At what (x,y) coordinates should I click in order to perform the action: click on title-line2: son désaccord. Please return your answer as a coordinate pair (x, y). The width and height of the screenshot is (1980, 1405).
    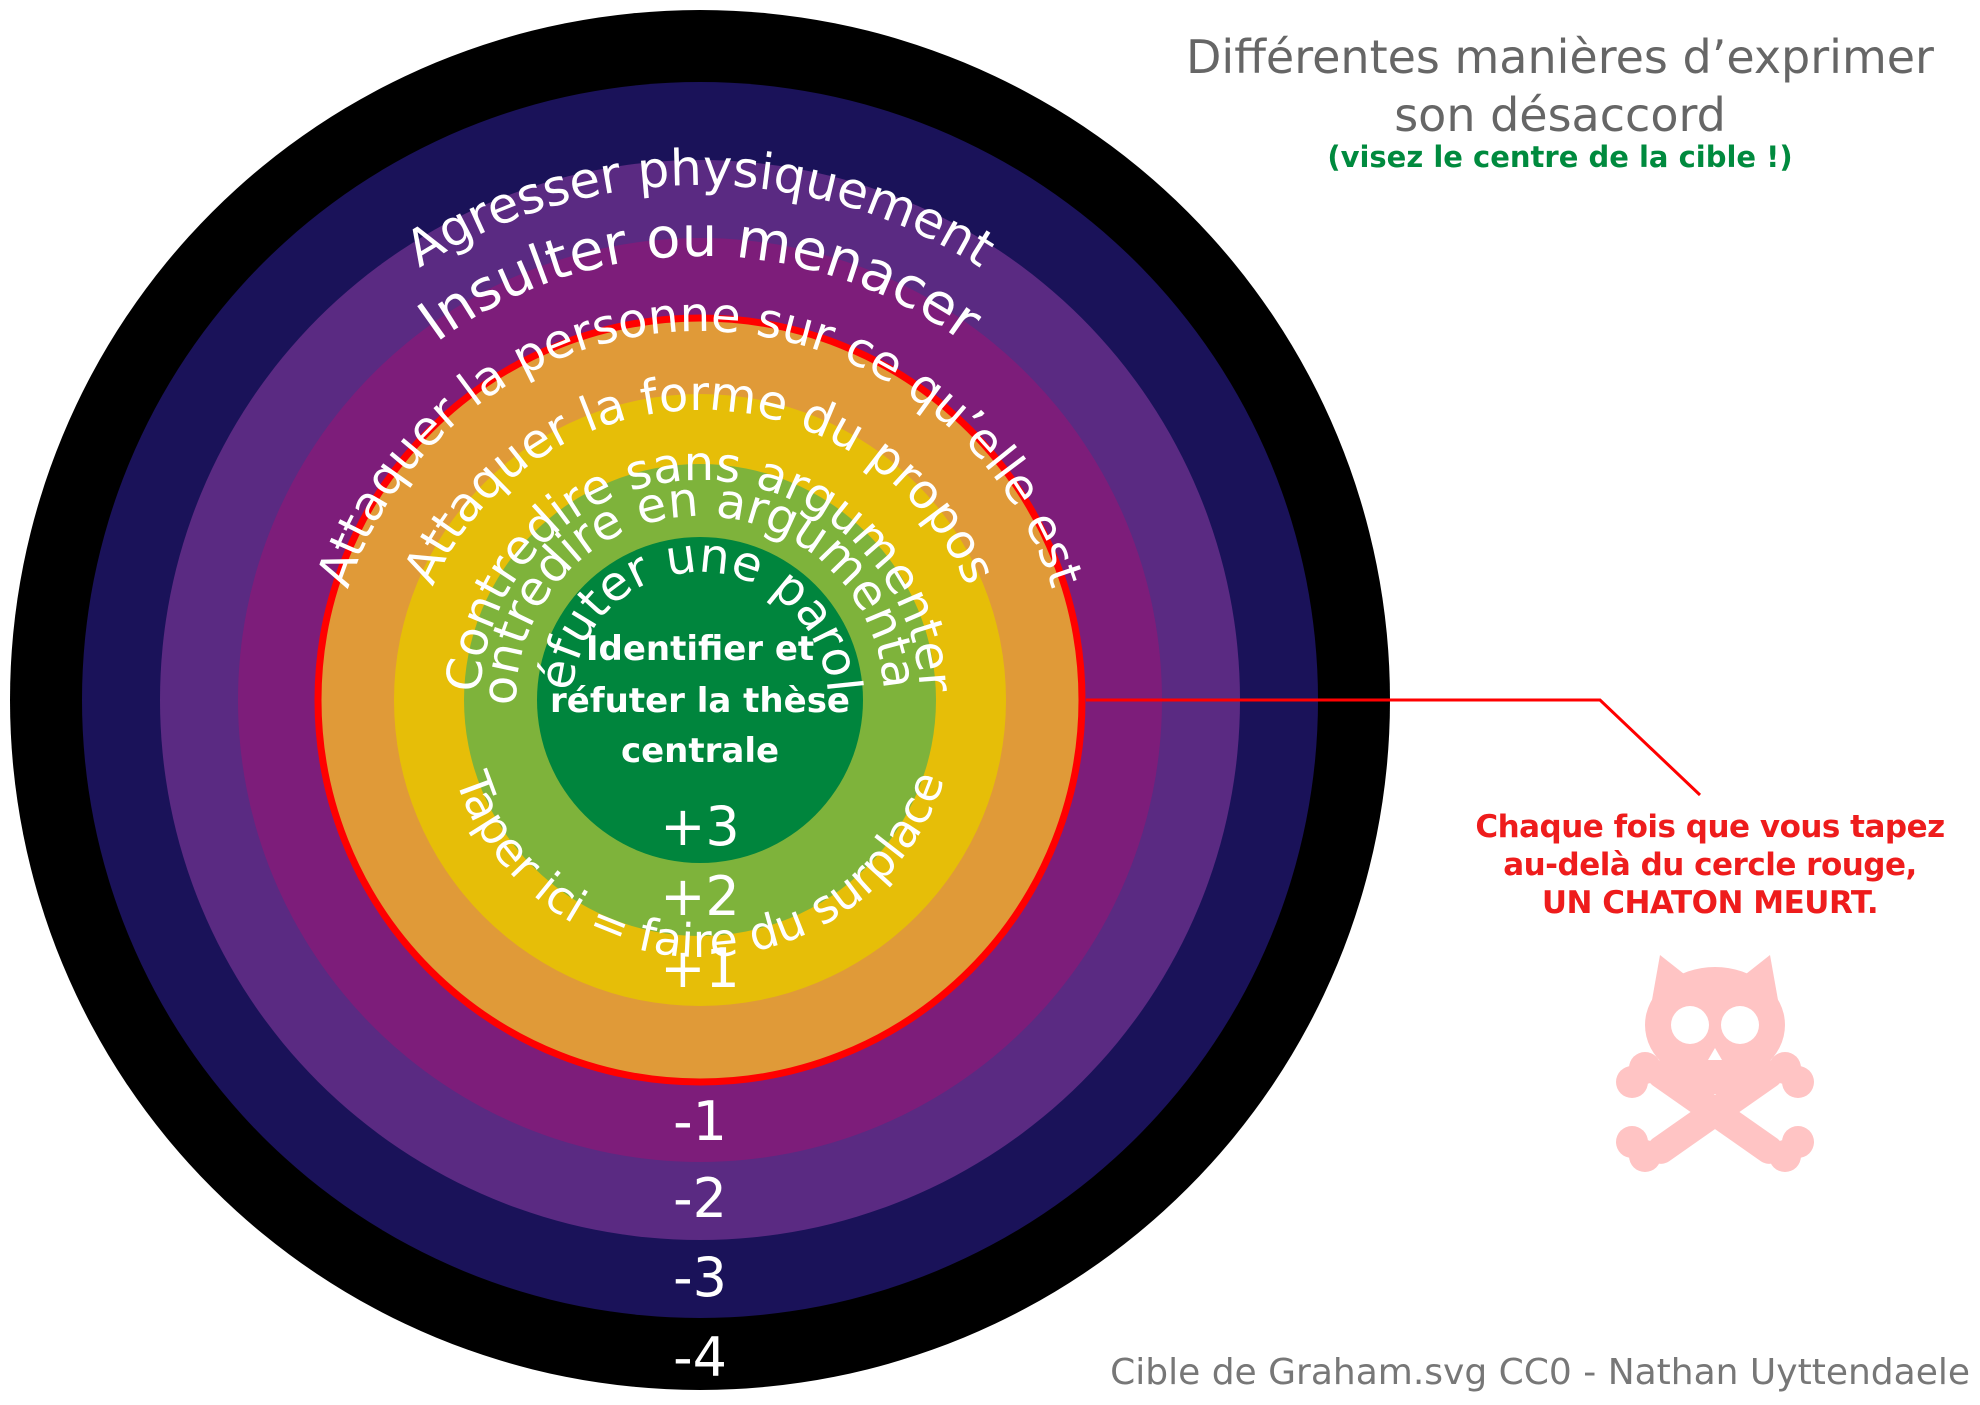
    Looking at the image, I should click on (1560, 115).